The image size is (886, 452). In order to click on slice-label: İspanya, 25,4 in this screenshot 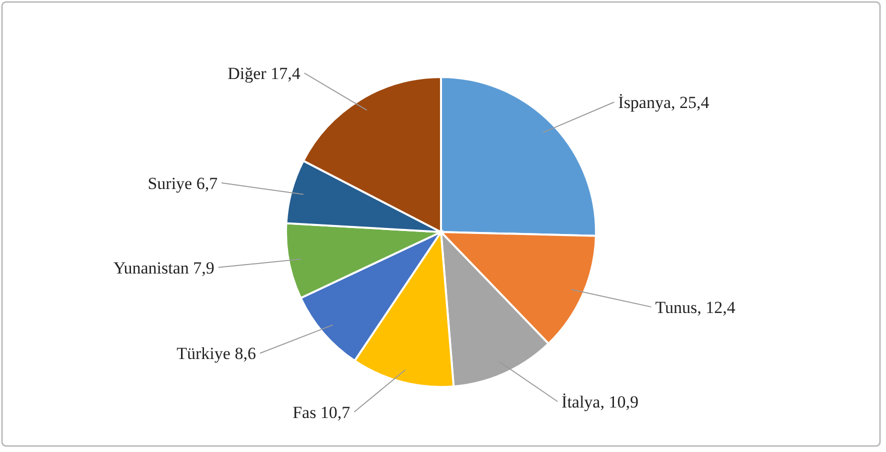, I will do `click(664, 102)`.